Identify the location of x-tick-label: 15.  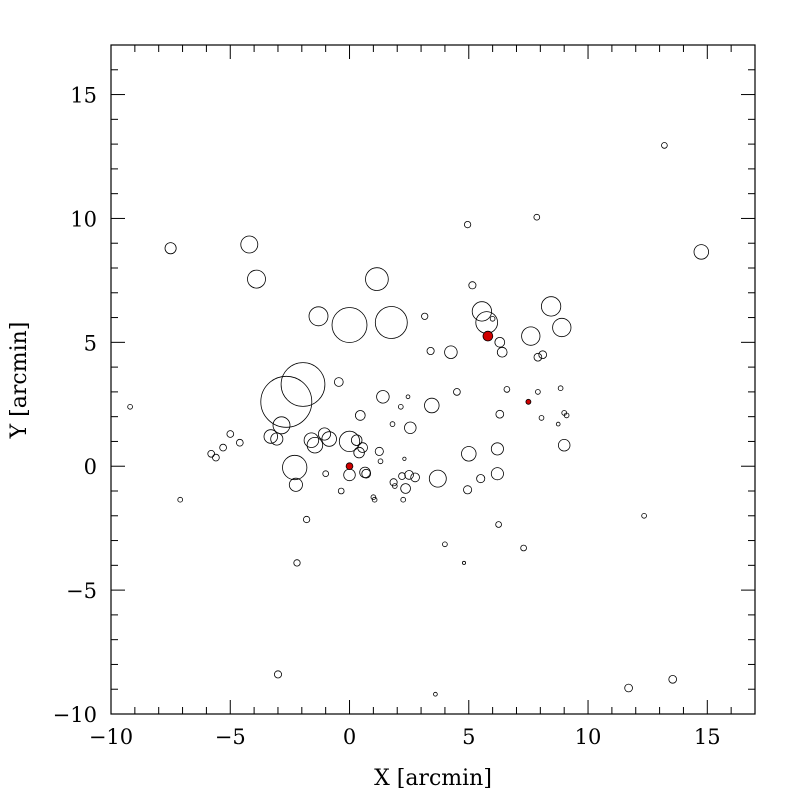
(707, 737).